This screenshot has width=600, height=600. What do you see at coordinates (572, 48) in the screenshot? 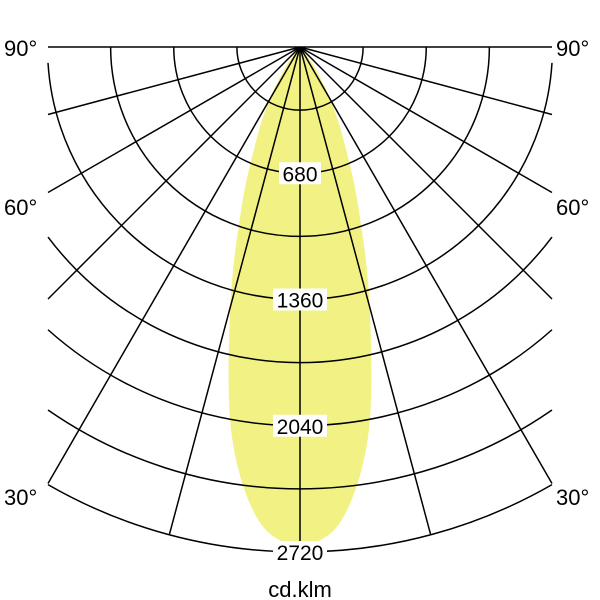
I see `angle-label-90-right: 90°` at bounding box center [572, 48].